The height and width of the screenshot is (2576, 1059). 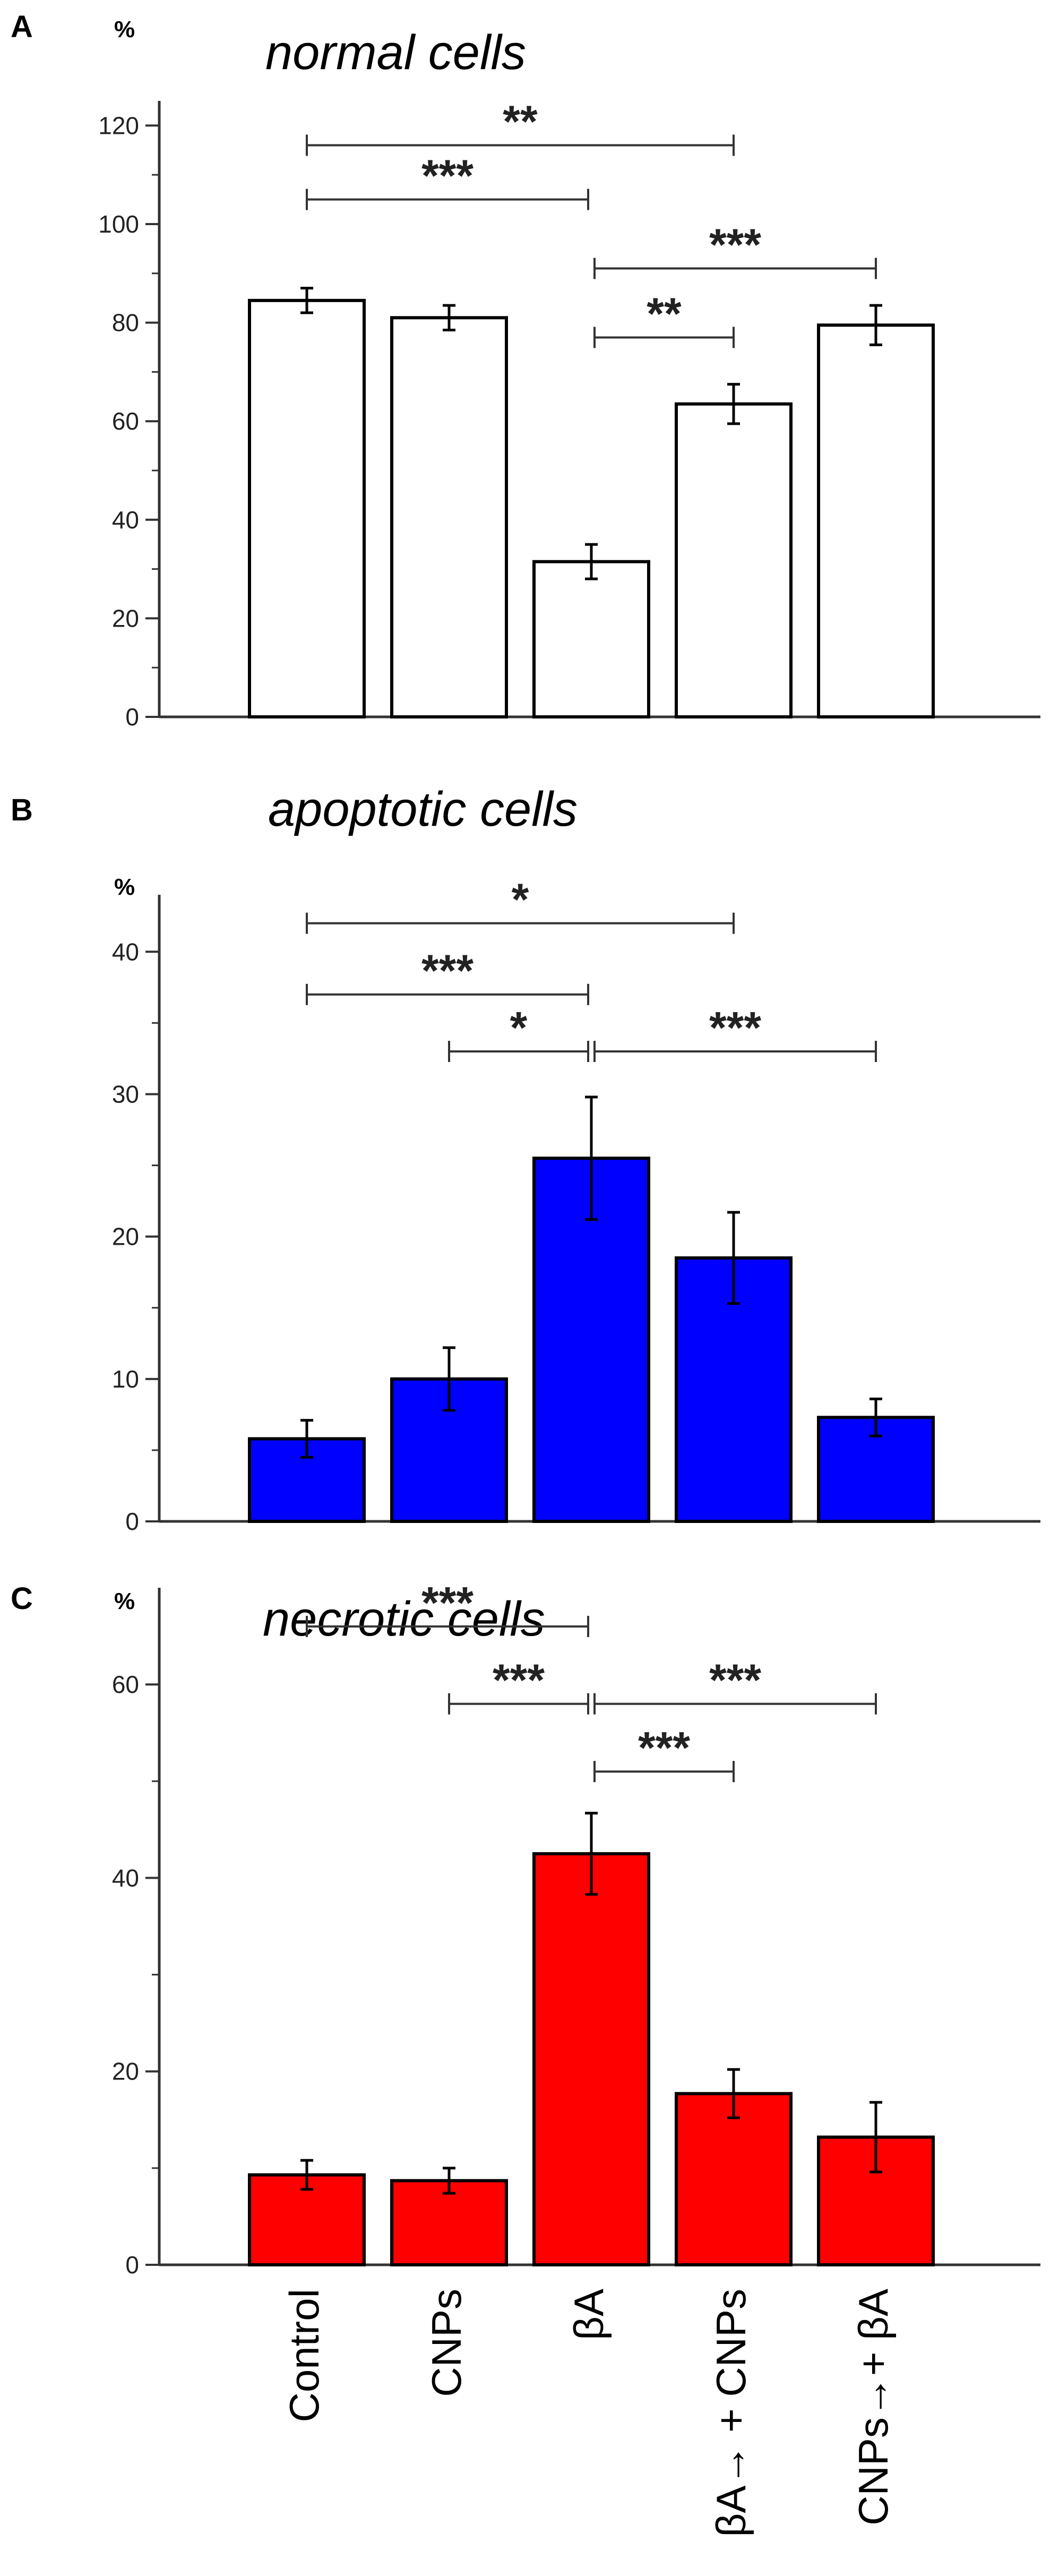 What do you see at coordinates (305, 2355) in the screenshot?
I see `x-category-label: Control` at bounding box center [305, 2355].